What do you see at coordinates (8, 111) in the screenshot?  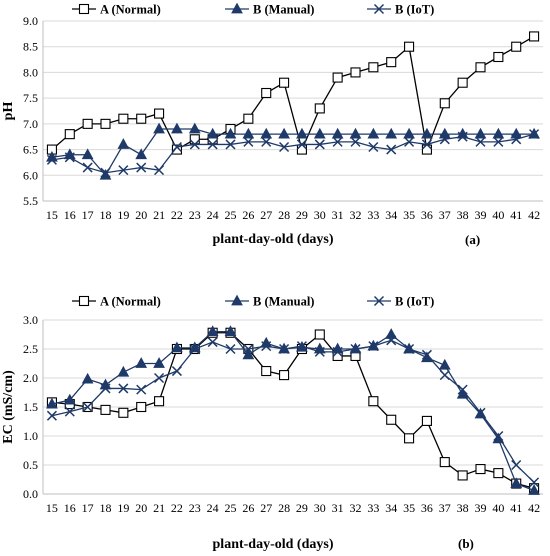 I see `y-axis-title: pH` at bounding box center [8, 111].